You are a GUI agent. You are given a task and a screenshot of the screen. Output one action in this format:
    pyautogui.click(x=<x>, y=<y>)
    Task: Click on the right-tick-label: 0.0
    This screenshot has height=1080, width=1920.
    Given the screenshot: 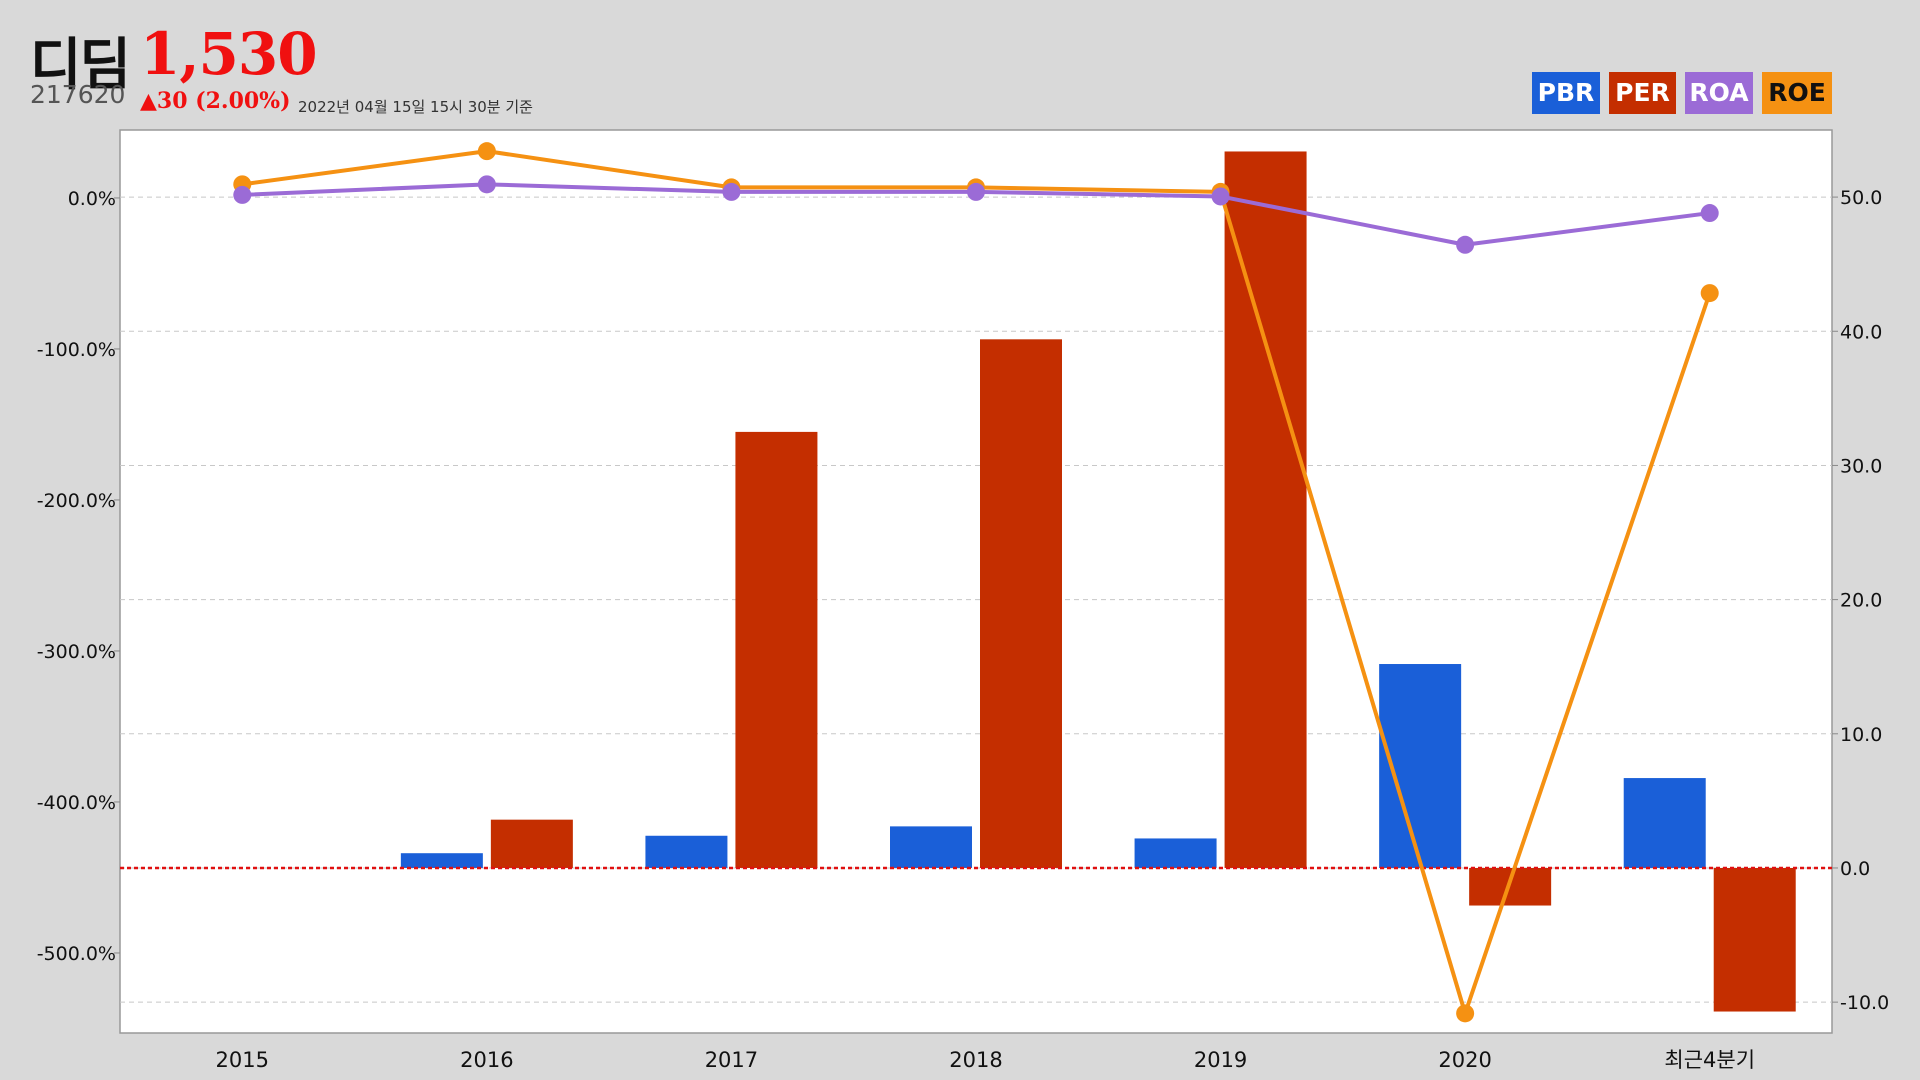 What is the action you would take?
    pyautogui.click(x=1855, y=869)
    